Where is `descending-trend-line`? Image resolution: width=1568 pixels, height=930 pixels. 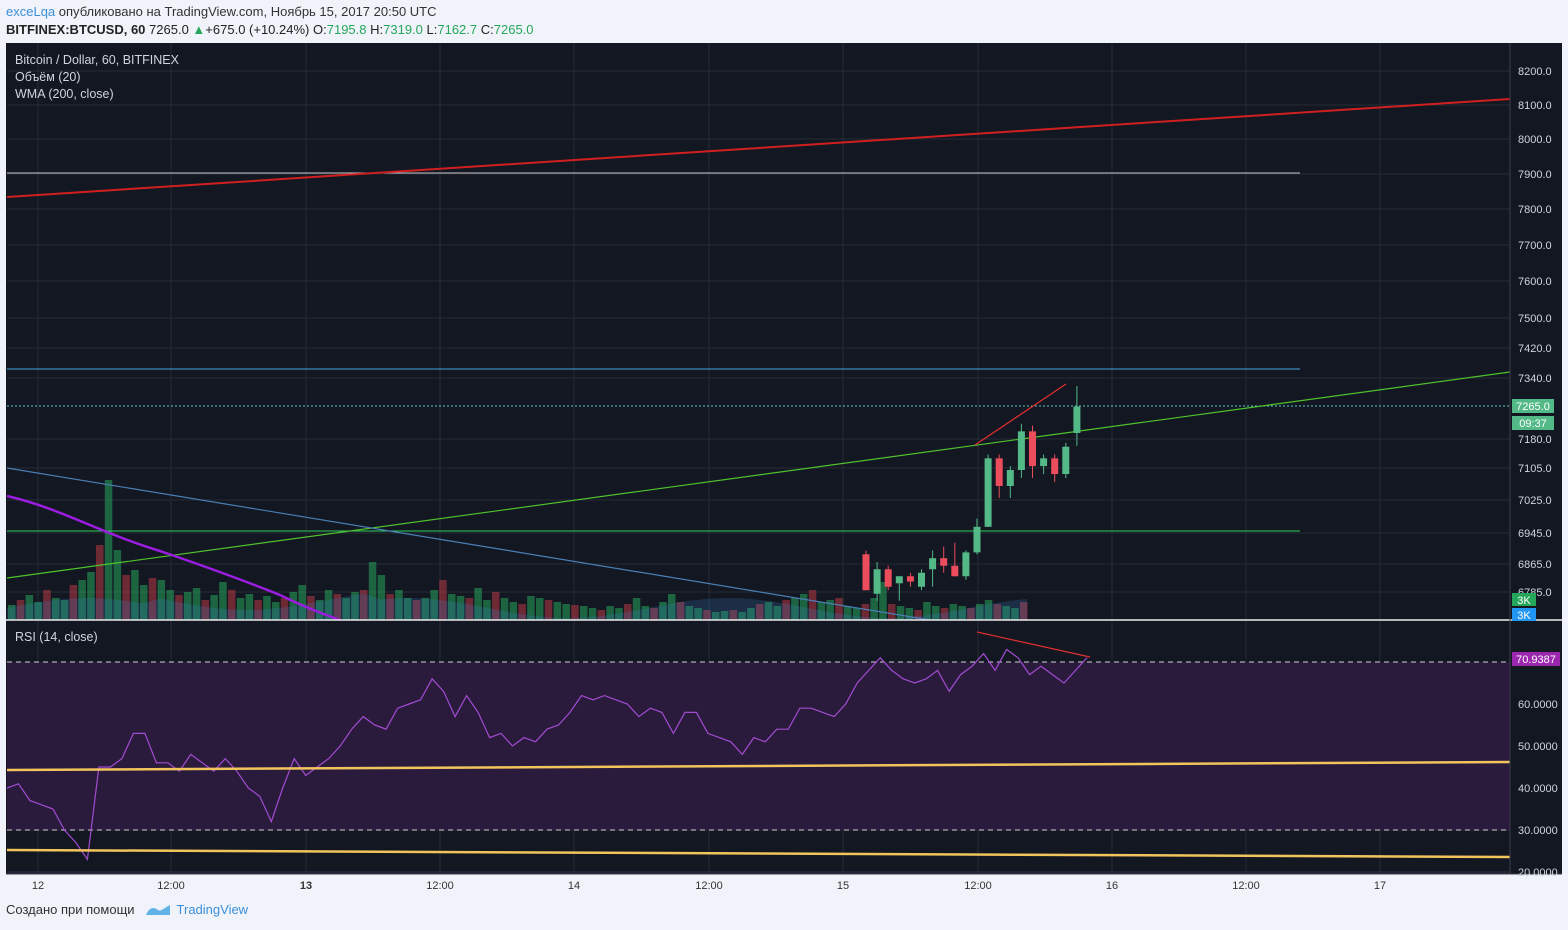 descending-trend-line is located at coordinates (468, 544).